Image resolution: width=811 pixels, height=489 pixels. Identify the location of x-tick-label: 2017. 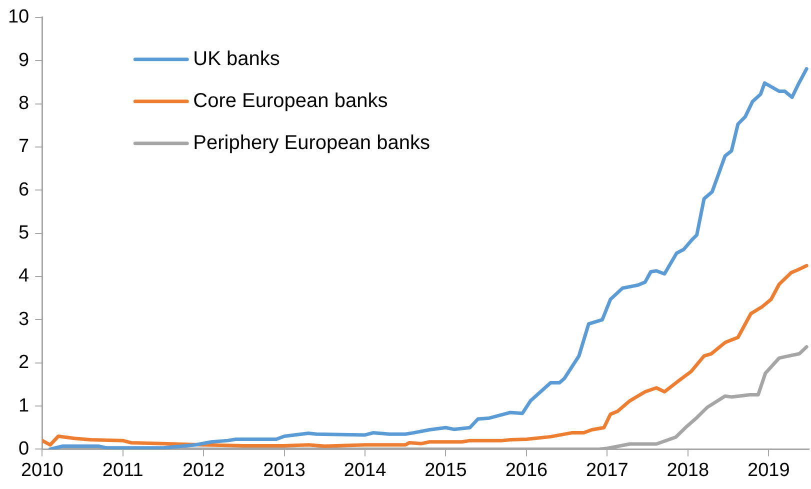
(607, 470).